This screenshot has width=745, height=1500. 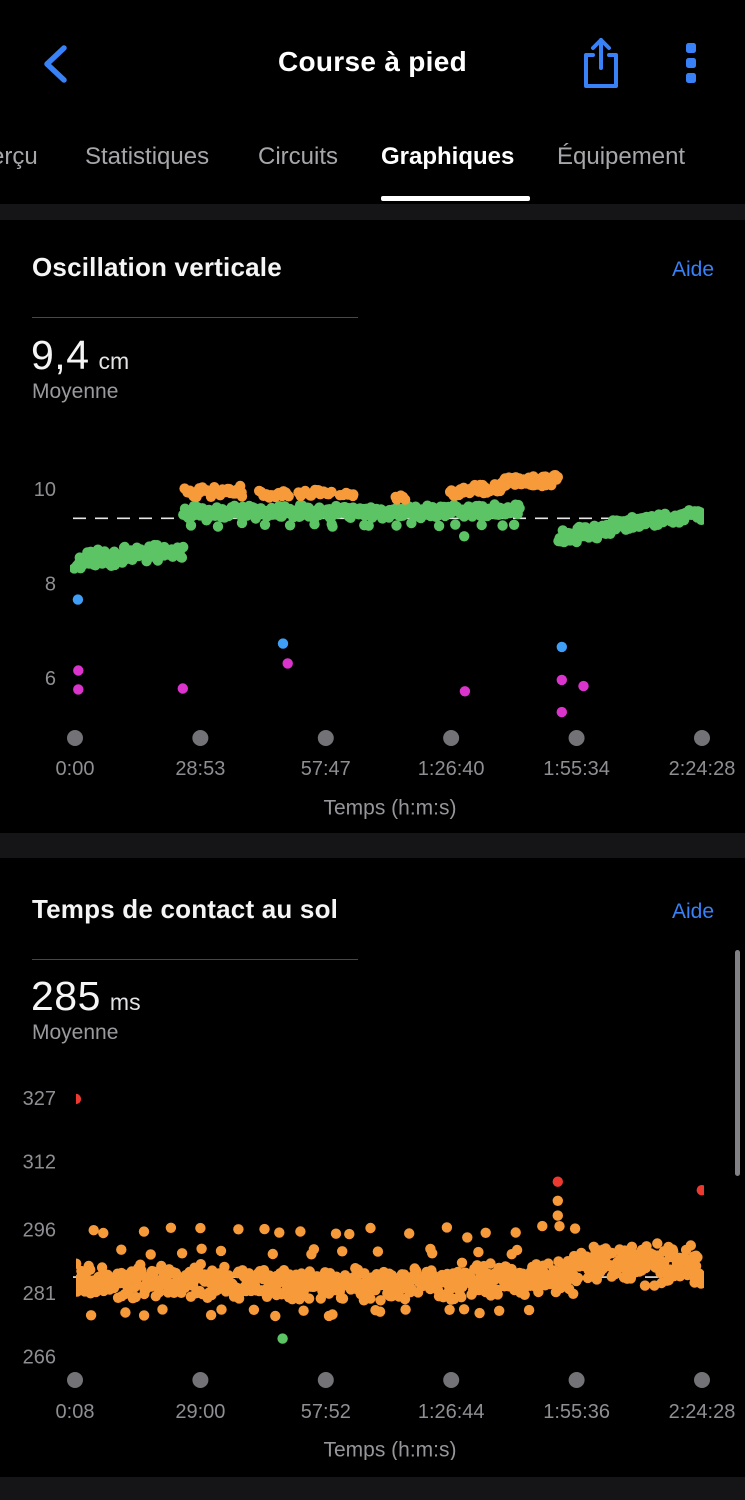 I want to click on share-icon, so click(x=601, y=63).